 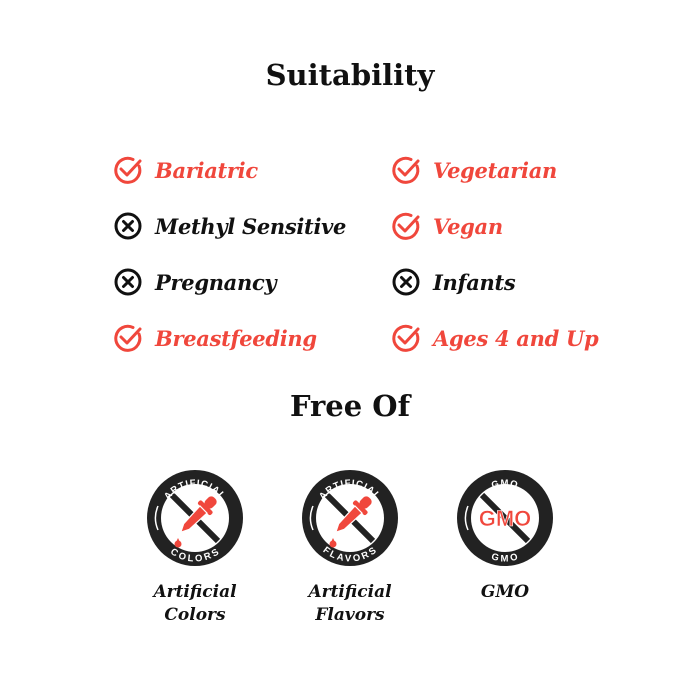 I want to click on free-of-title: Free Of, so click(x=350, y=406).